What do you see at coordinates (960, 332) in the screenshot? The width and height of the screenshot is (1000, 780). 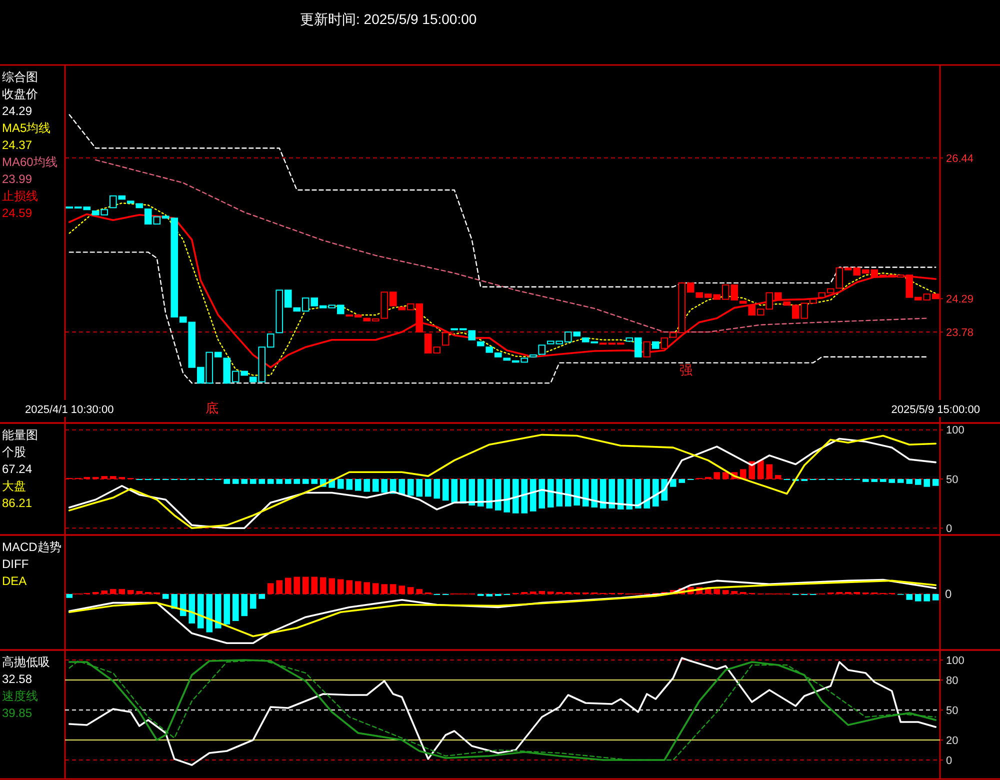 I see `y-tick-label: 23.78` at bounding box center [960, 332].